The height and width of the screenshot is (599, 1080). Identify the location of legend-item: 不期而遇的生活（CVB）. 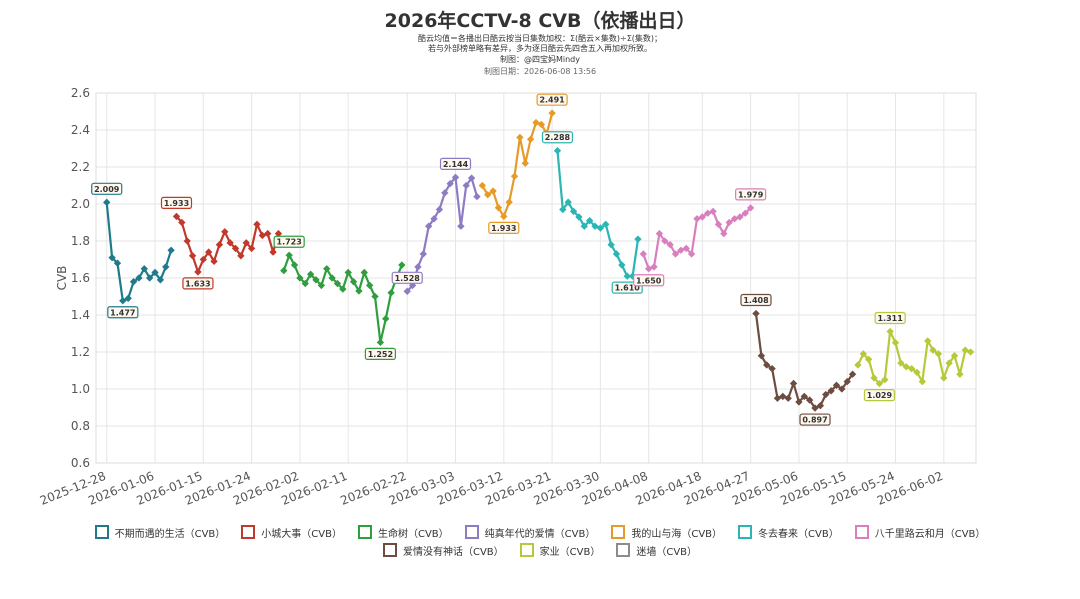
(159, 532).